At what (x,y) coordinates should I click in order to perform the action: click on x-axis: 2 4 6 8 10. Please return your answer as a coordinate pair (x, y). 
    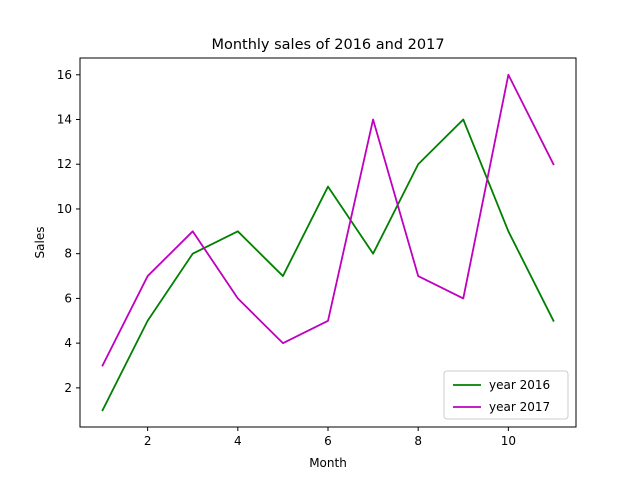
    Looking at the image, I should click on (330, 437).